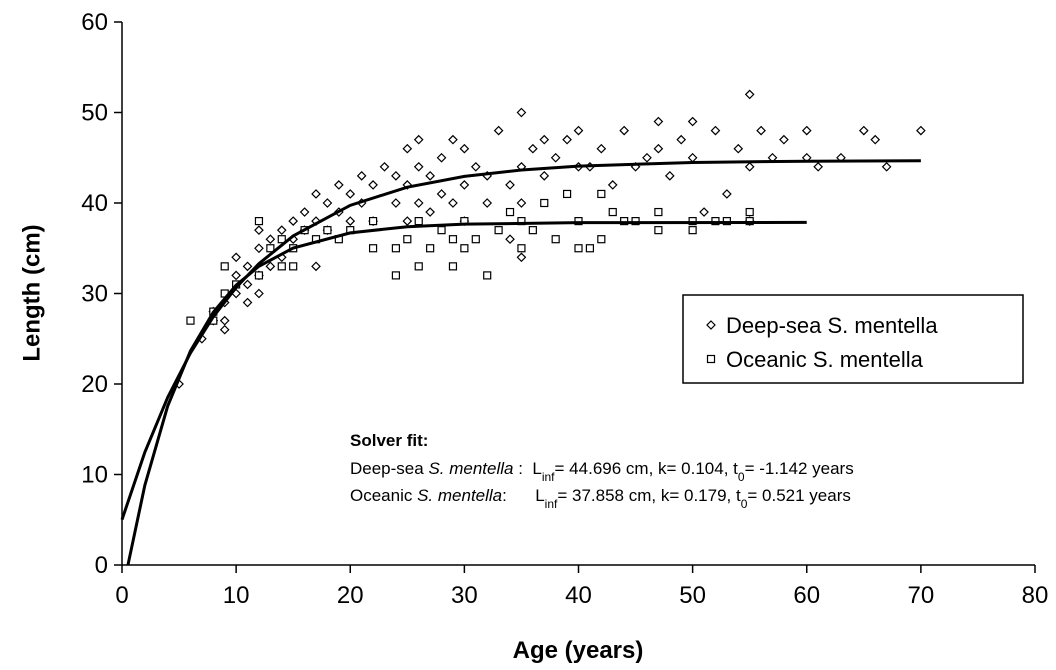 Image resolution: width=1056 pixels, height=670 pixels. What do you see at coordinates (1035, 595) in the screenshot?
I see `x-tick-label: 80` at bounding box center [1035, 595].